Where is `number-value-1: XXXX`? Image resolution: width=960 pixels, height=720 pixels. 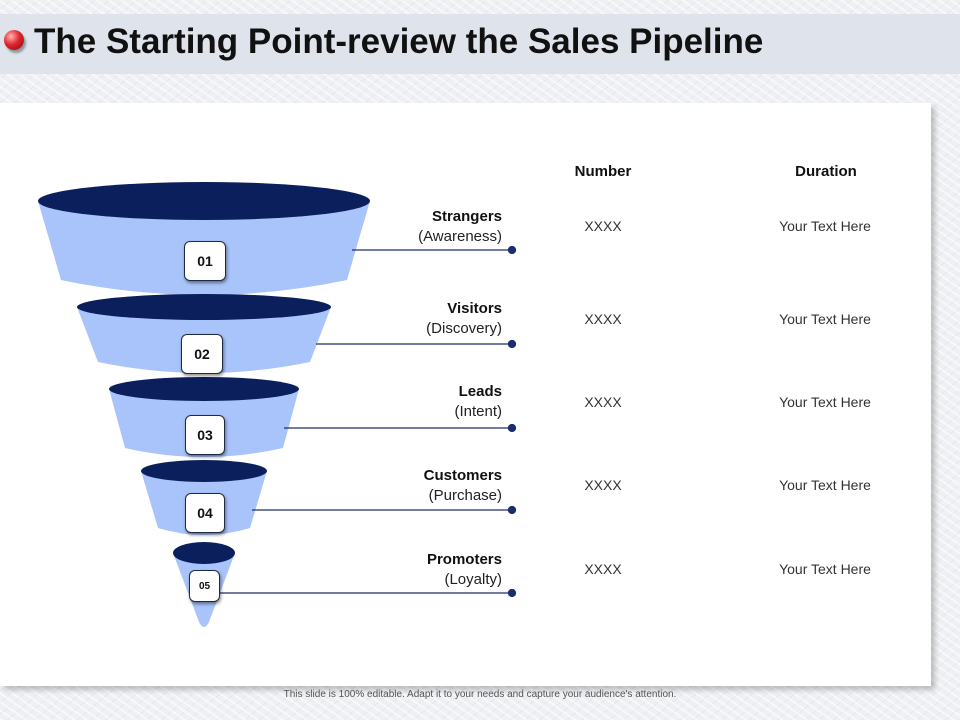 number-value-1: XXXX is located at coordinates (603, 226).